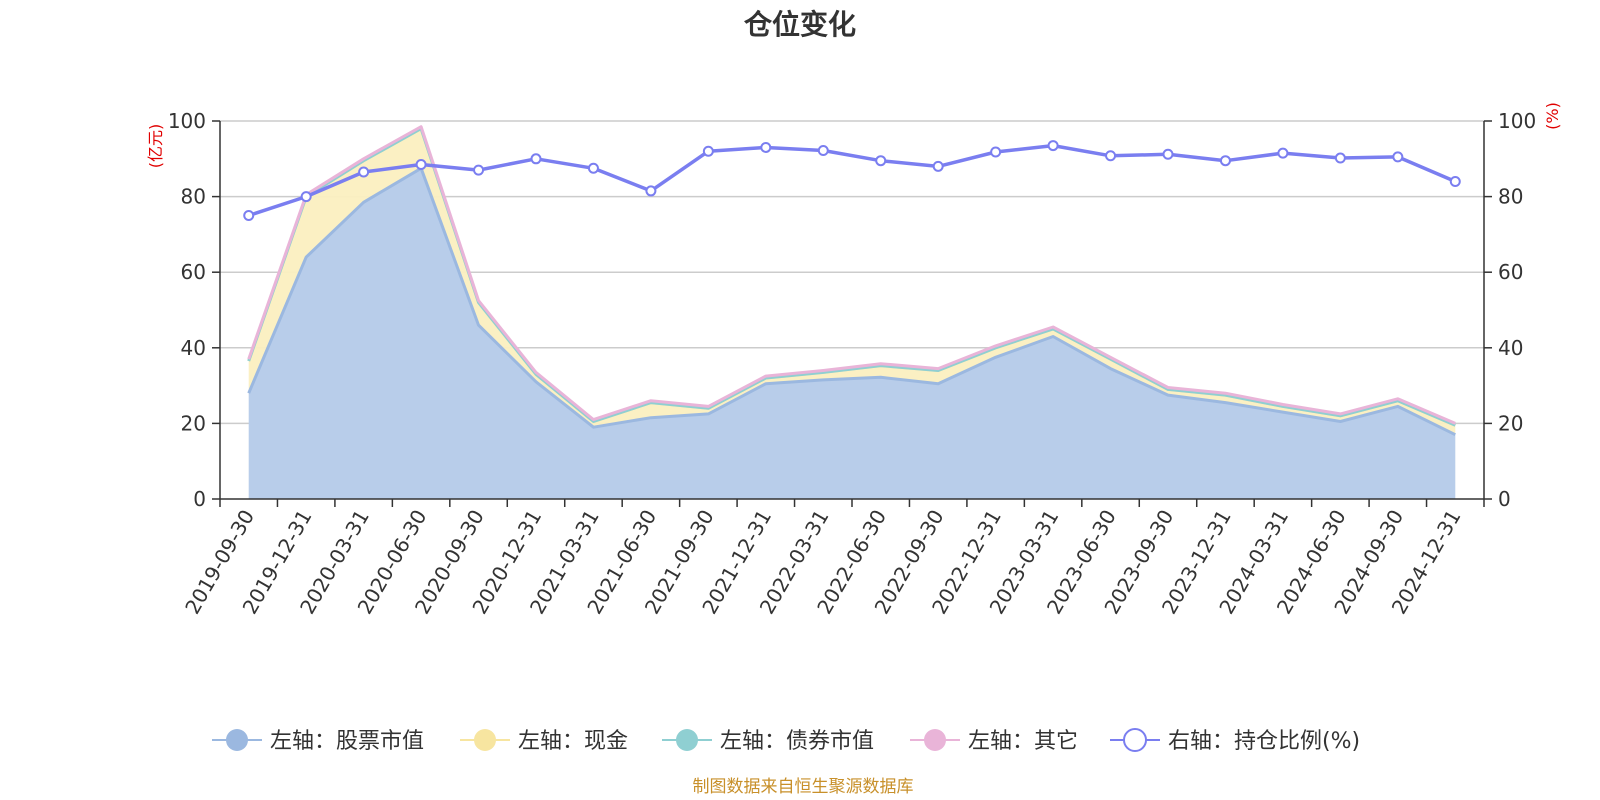 The image size is (1600, 800). What do you see at coordinates (797, 741) in the screenshot?
I see `legend-label: 左轴：债券市值` at bounding box center [797, 741].